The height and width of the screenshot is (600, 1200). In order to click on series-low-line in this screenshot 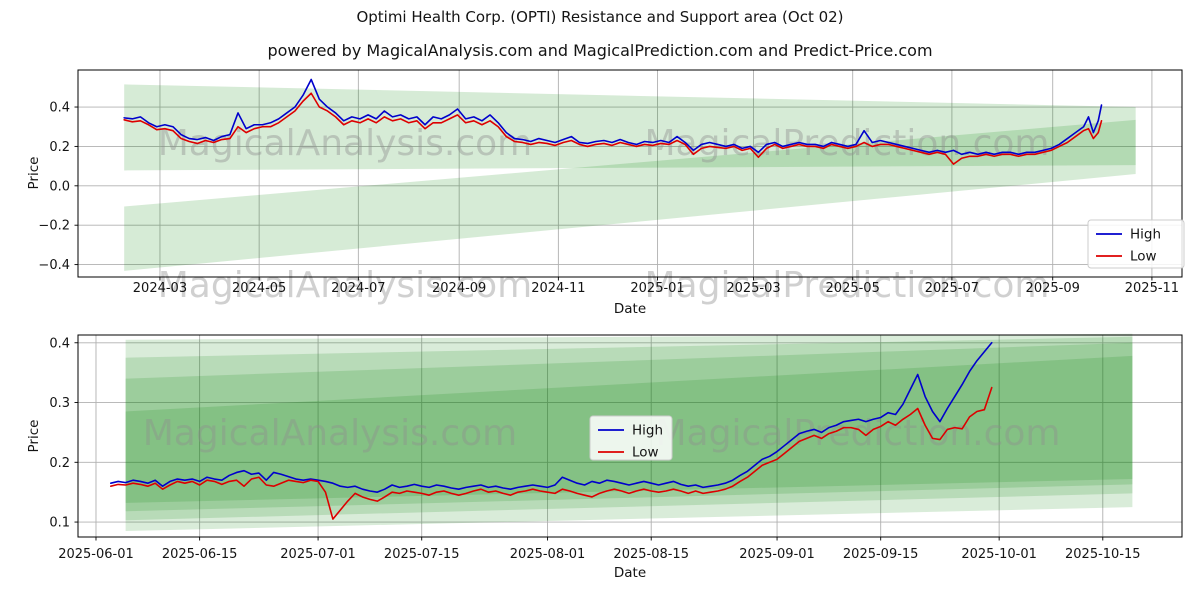, I will do `click(613, 128)`.